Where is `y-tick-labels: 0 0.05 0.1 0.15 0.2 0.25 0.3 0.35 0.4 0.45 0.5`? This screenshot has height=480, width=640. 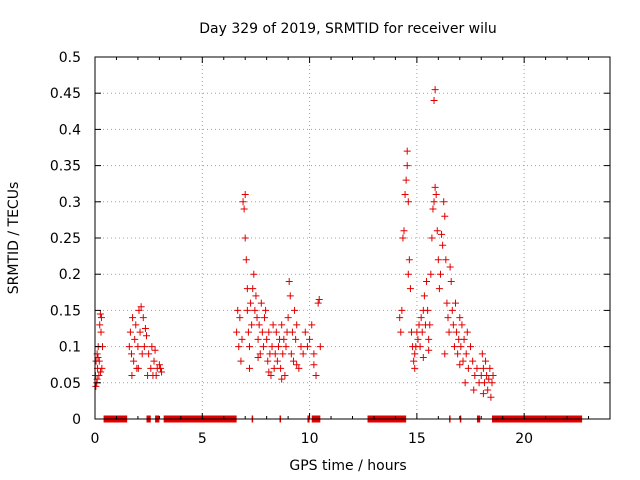 y-tick-labels: 0 0.05 0.1 0.15 0.2 0.25 0.3 0.35 0.4 0.45 0.5 is located at coordinates (65, 239).